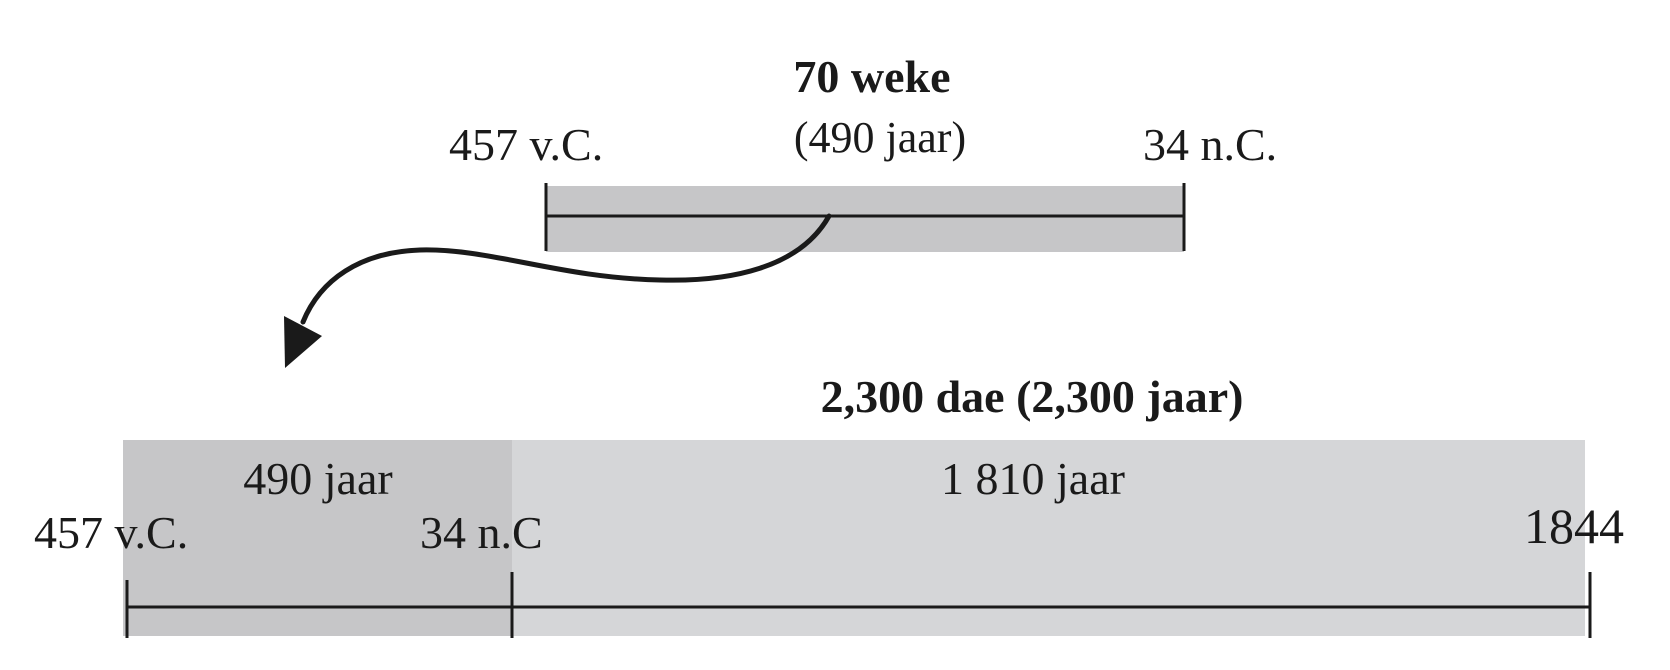  What do you see at coordinates (880, 137) in the screenshot?
I see `top-timeline-subtitle: (490 jaar)` at bounding box center [880, 137].